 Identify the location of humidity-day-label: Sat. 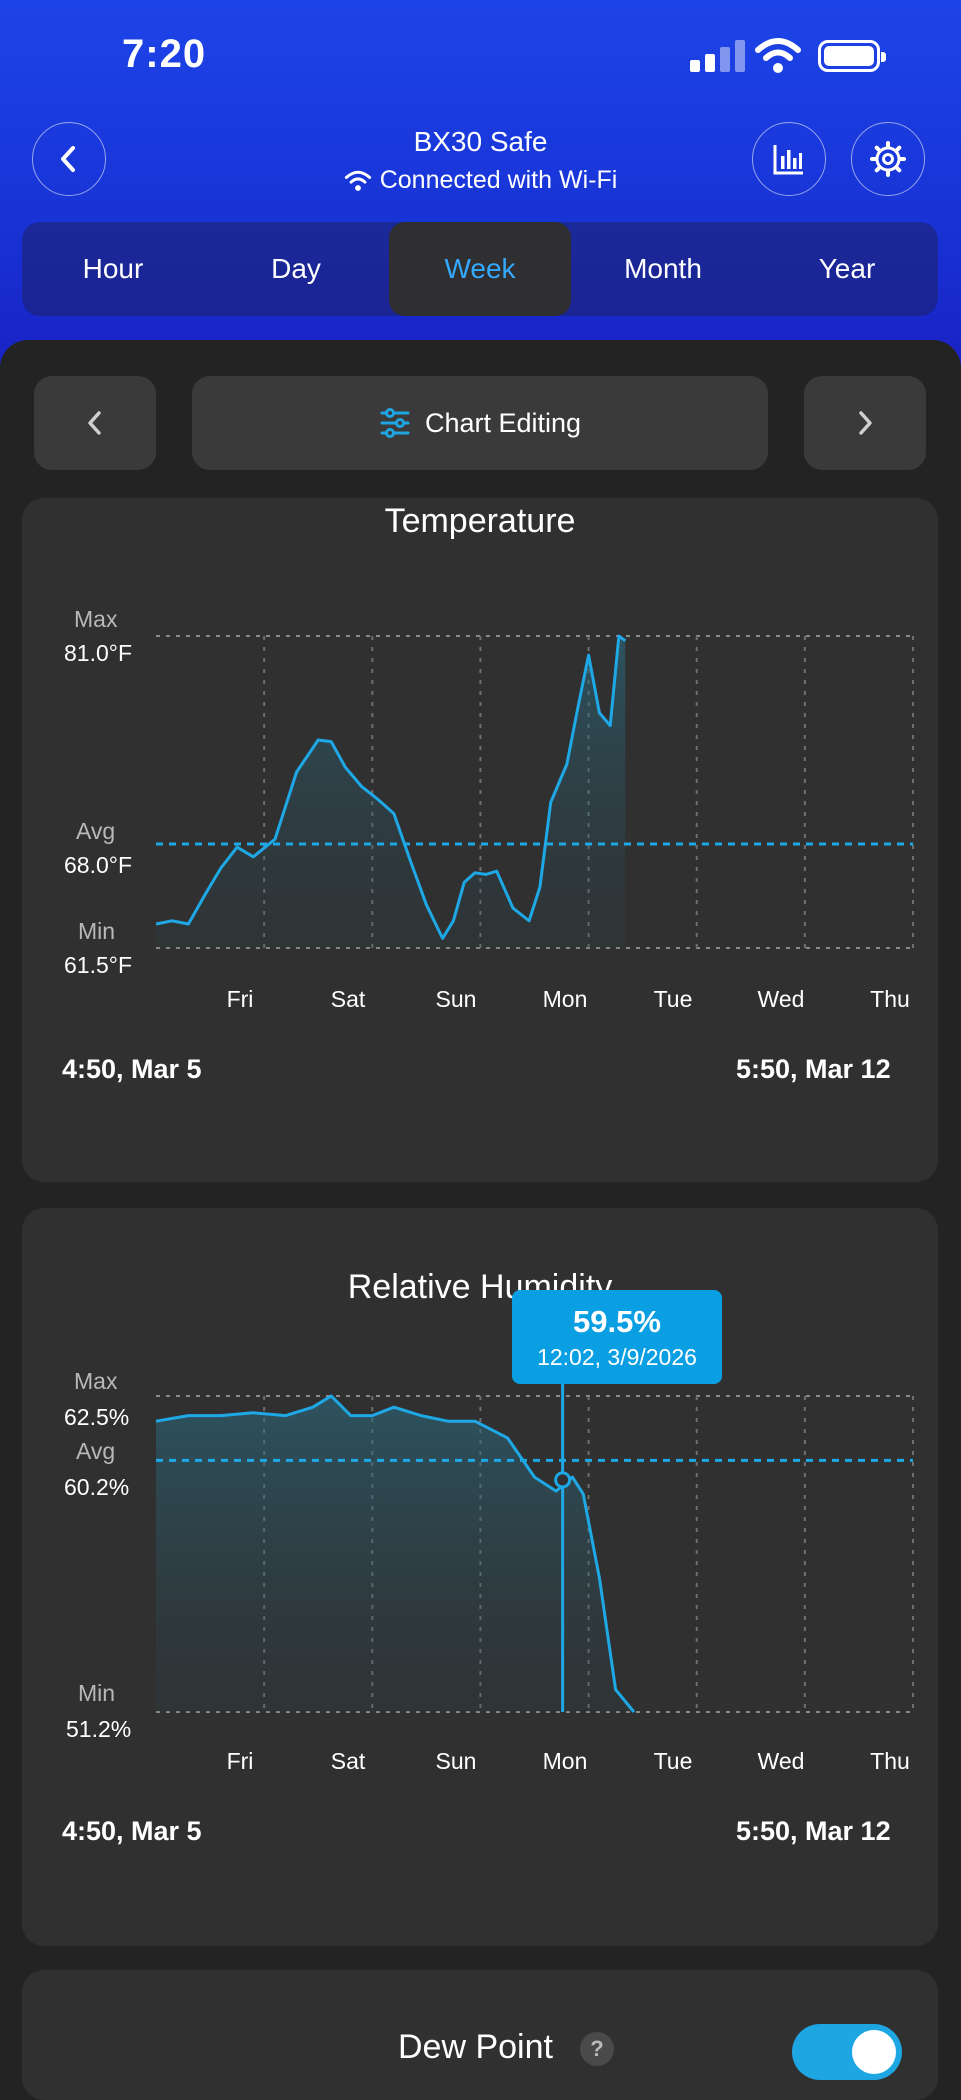
(348, 1761).